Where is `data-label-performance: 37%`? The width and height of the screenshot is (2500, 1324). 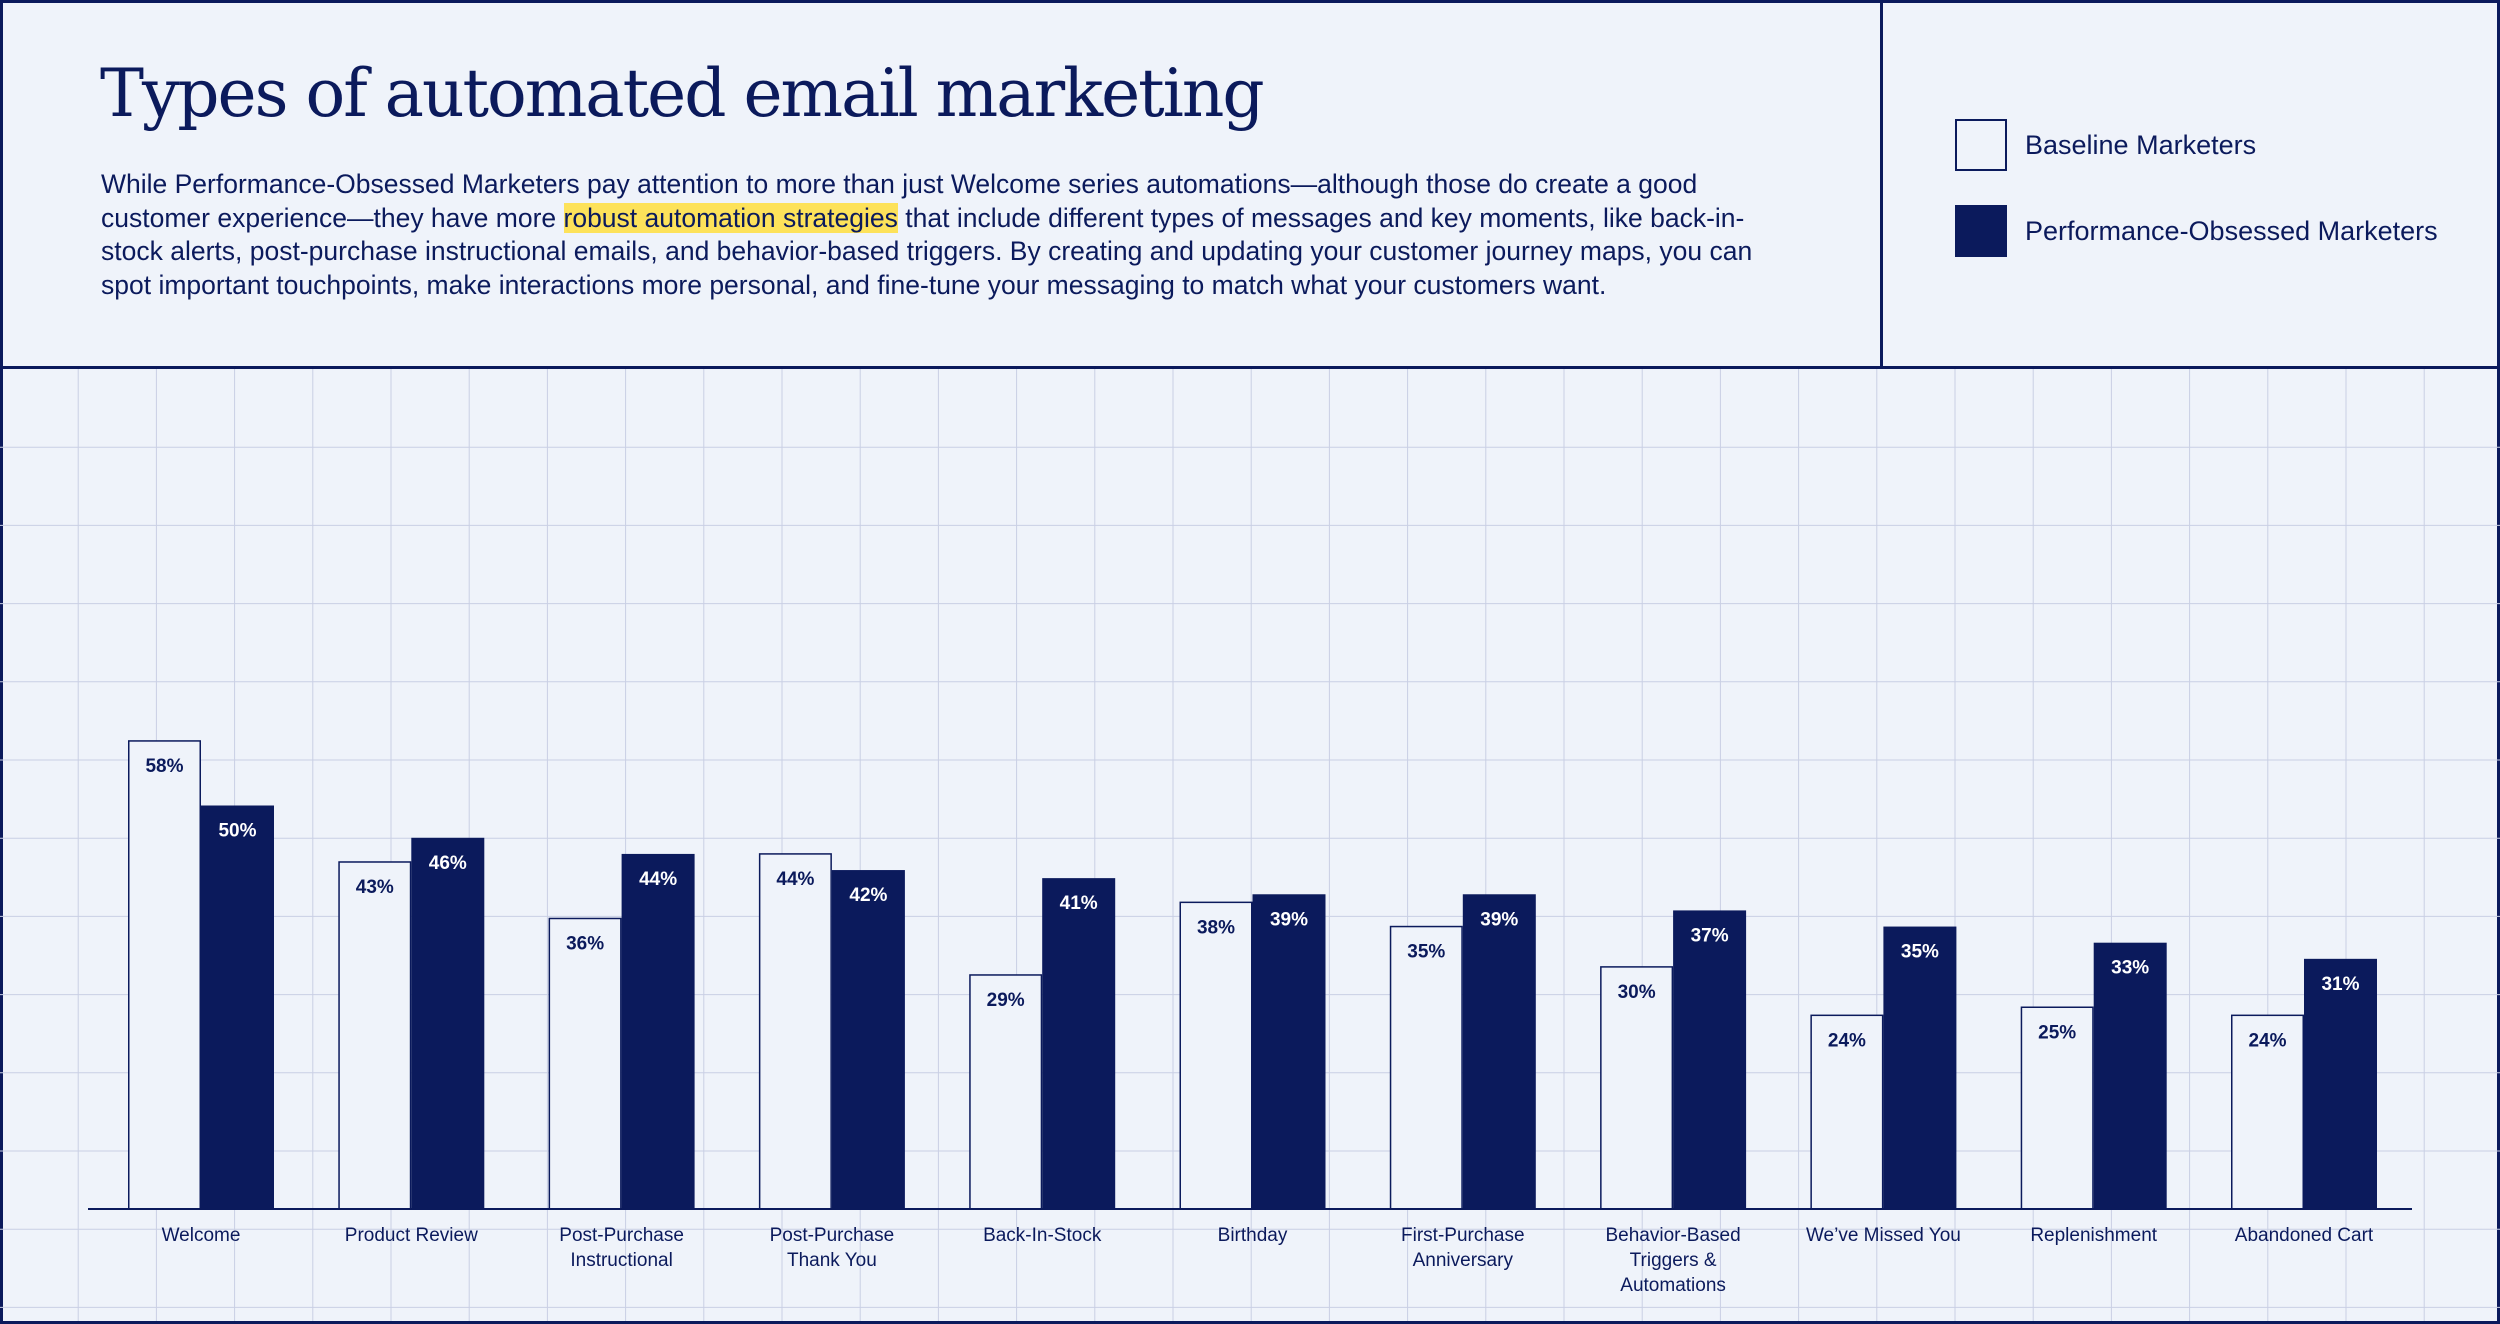 data-label-performance: 37% is located at coordinates (1710, 935).